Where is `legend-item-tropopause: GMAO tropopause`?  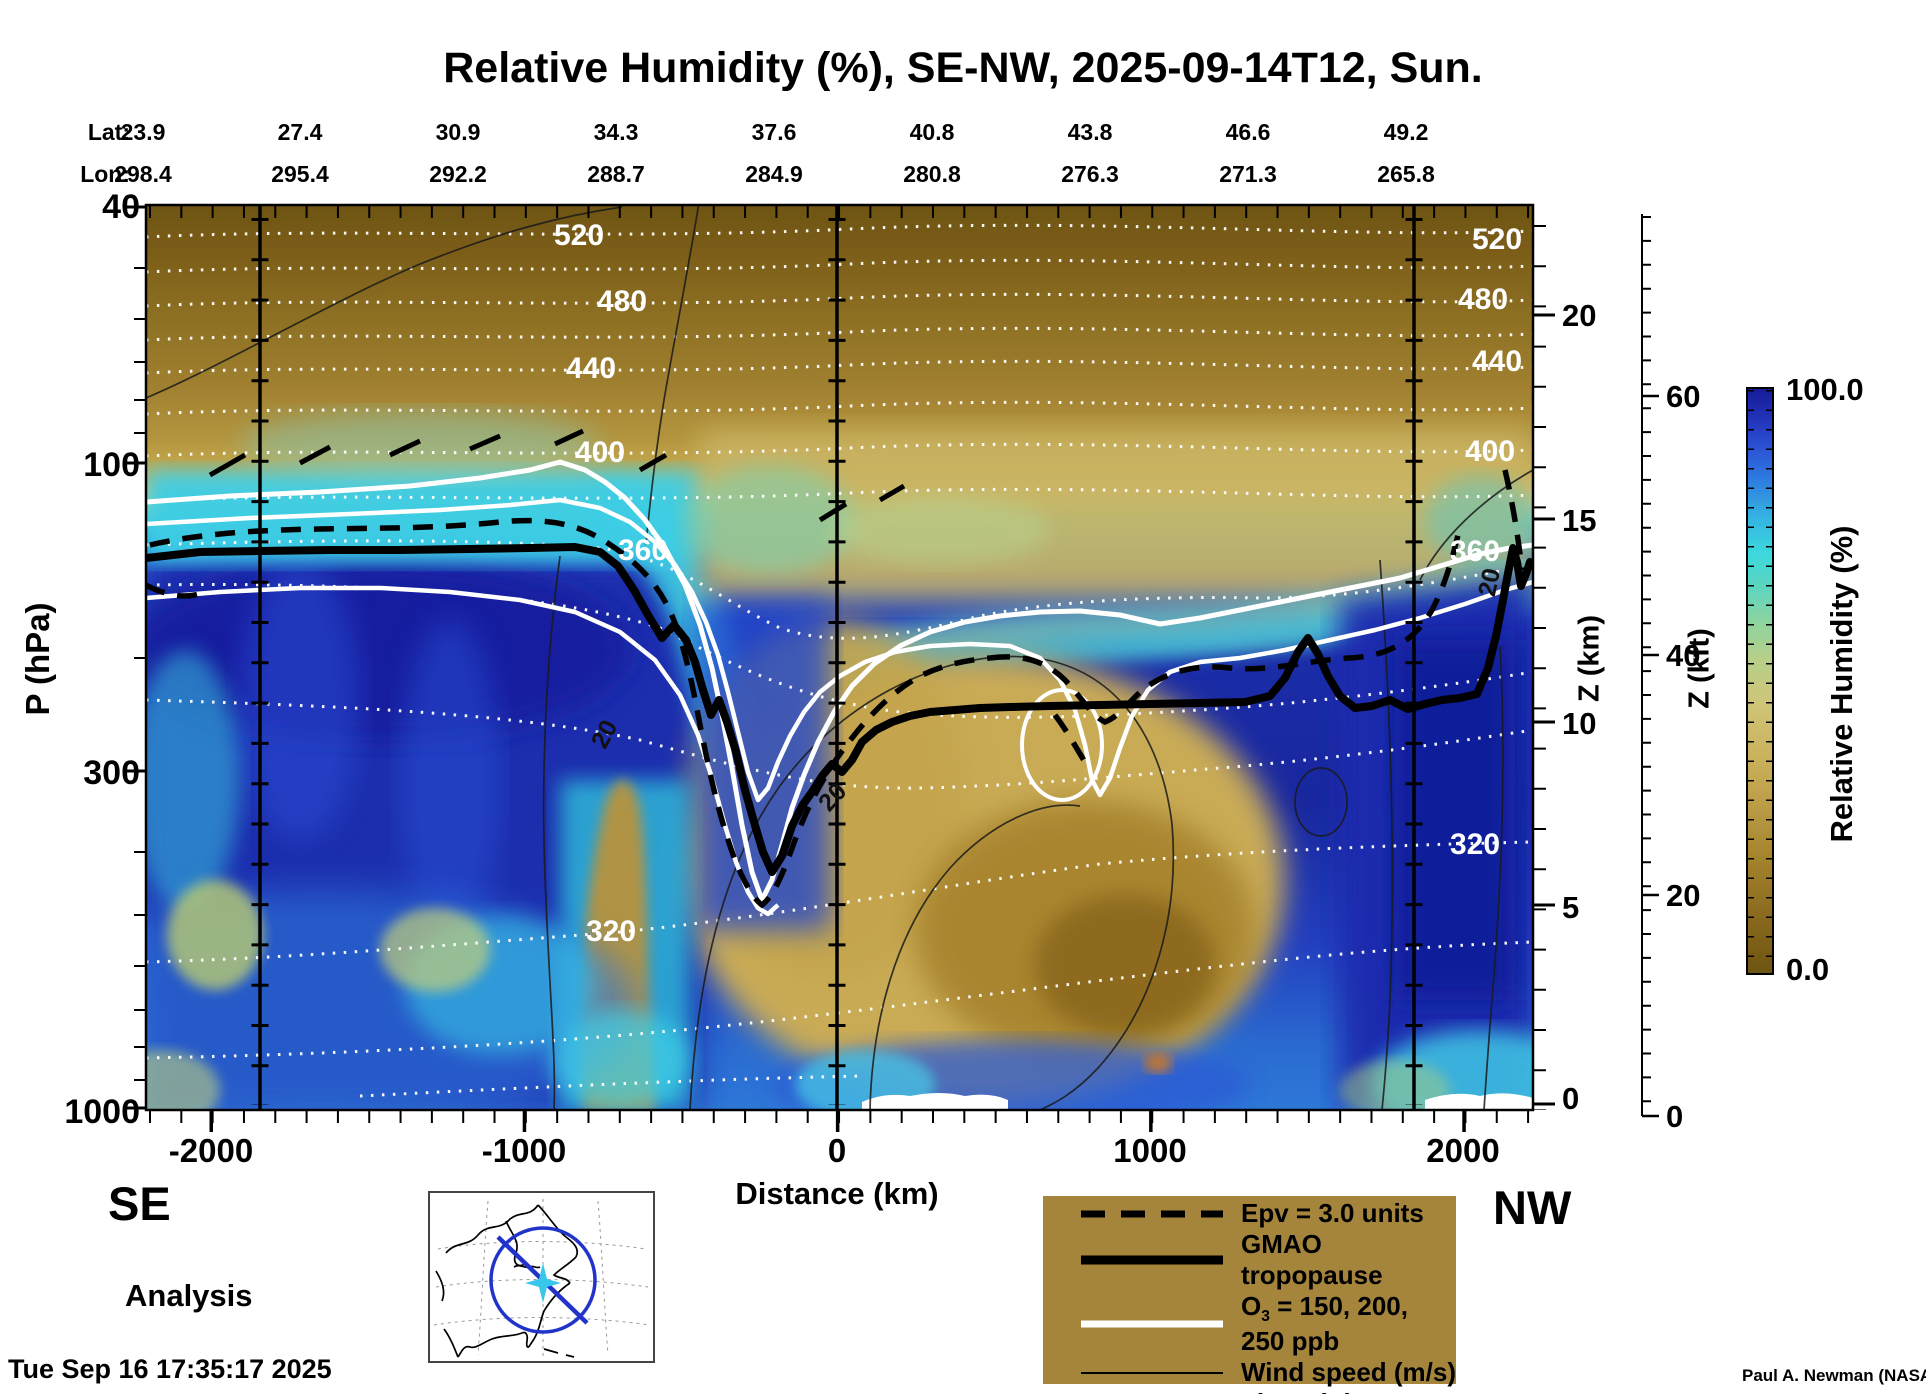 legend-item-tropopause: GMAO tropopause is located at coordinates (1249, 1260).